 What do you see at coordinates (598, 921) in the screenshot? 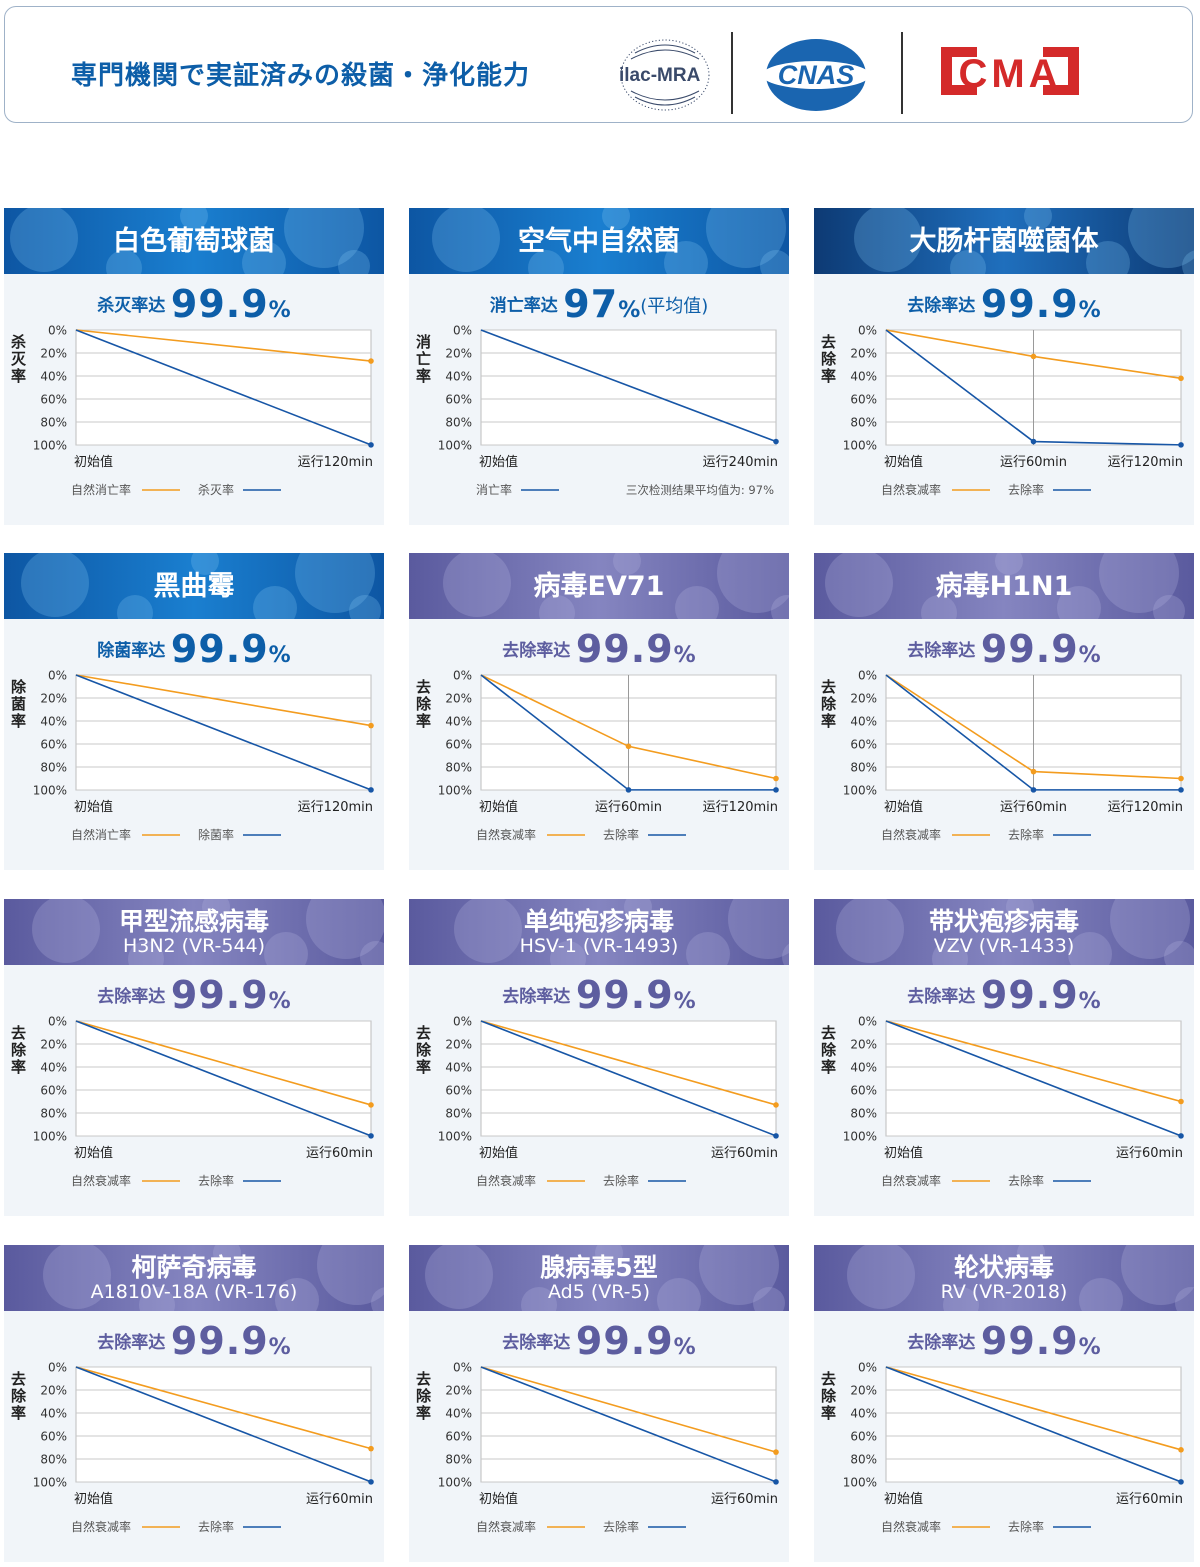
I see `panel-title: 单纯疱疹病毒` at bounding box center [598, 921].